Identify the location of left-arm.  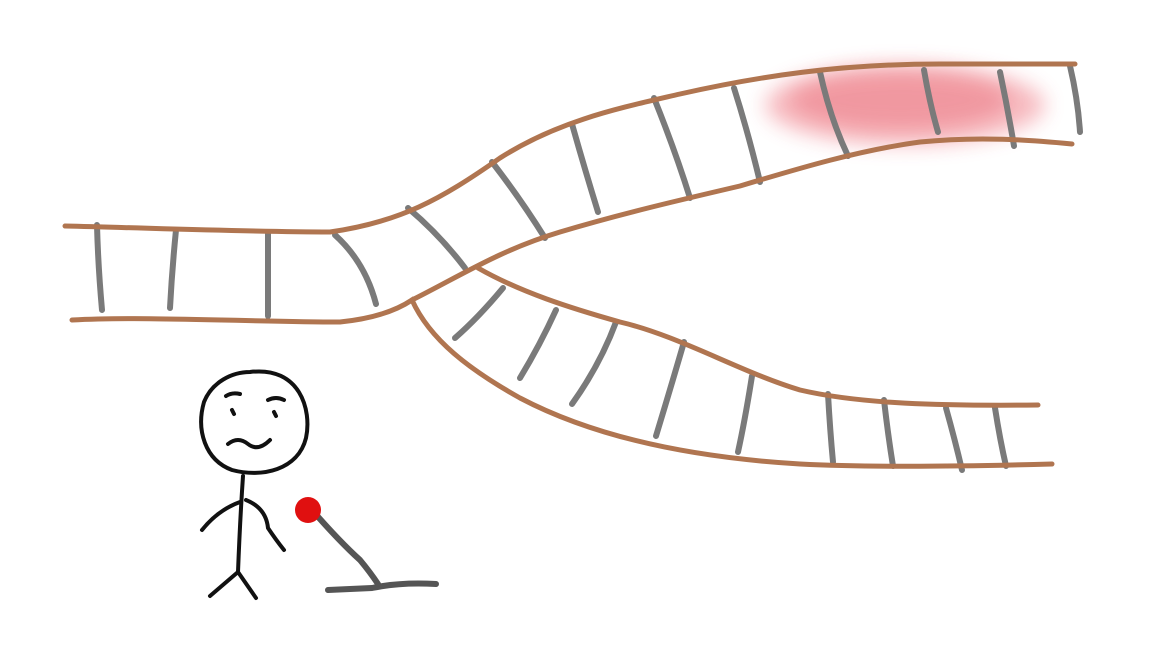
(221, 516).